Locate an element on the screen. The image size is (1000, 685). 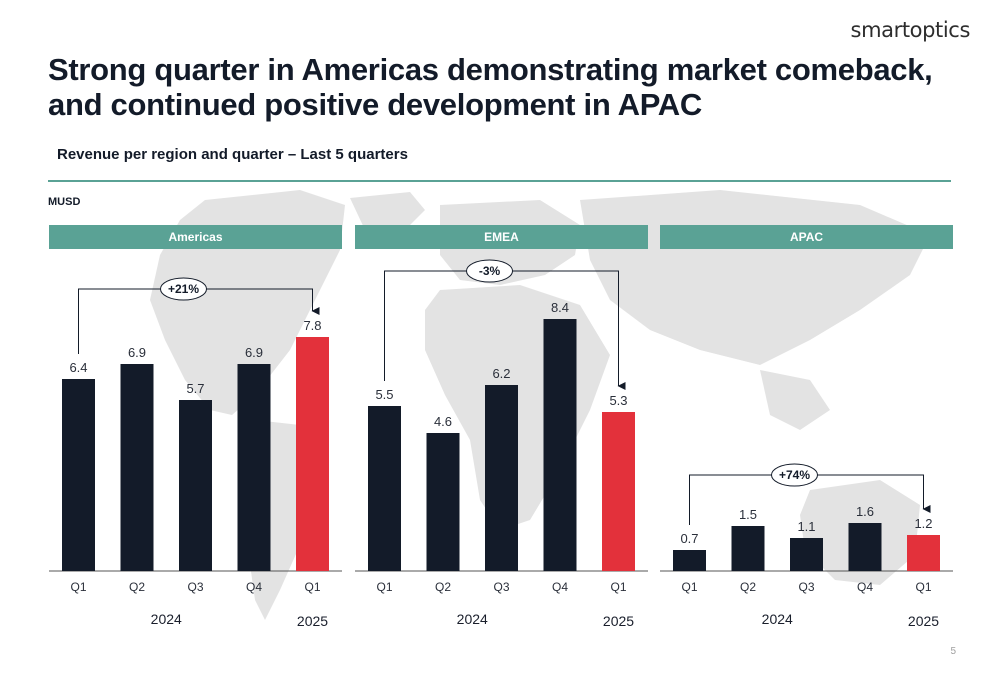
apac-tick-label-2: Q2 is located at coordinates (748, 587).